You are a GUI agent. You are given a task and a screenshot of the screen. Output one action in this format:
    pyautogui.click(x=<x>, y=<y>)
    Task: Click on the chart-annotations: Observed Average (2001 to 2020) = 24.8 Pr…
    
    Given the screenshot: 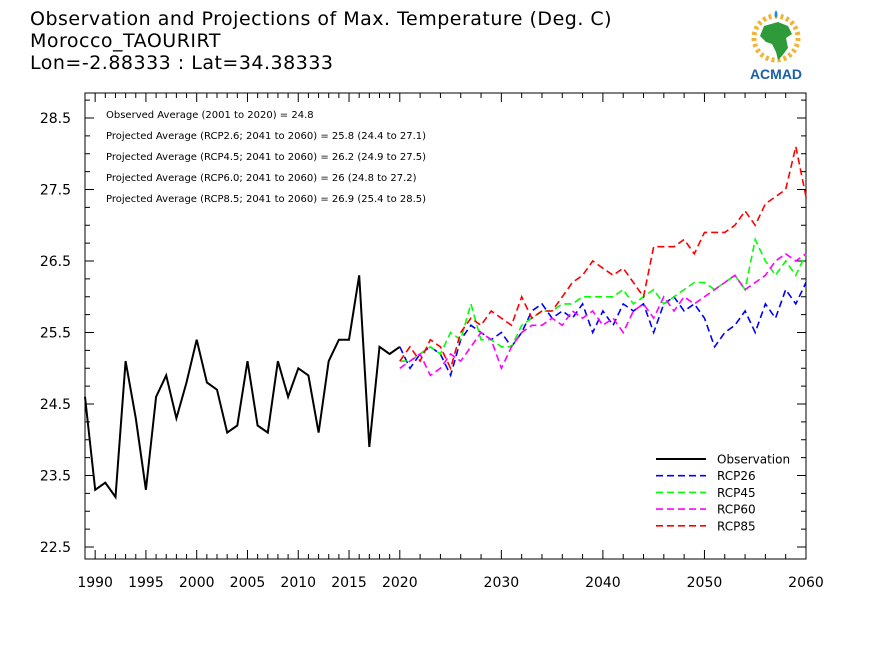 What is the action you would take?
    pyautogui.click(x=266, y=157)
    